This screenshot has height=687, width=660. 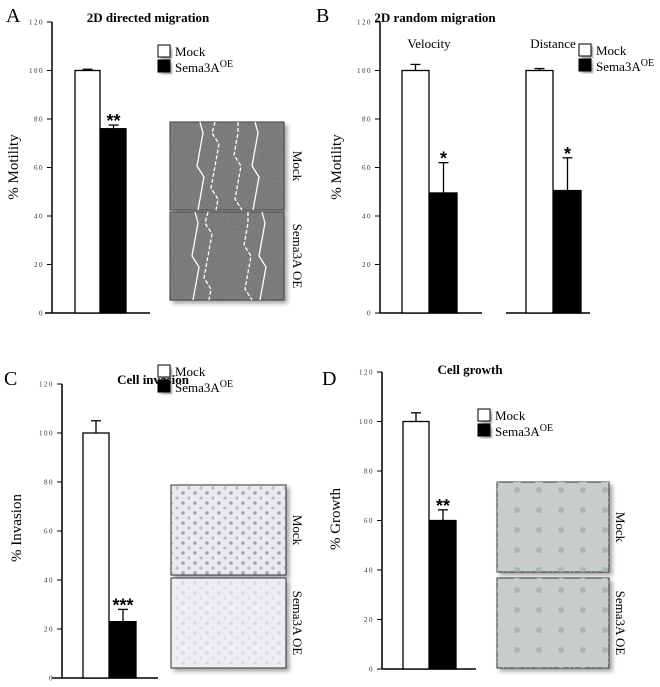 I want to click on group-label: Distance, so click(x=553, y=43).